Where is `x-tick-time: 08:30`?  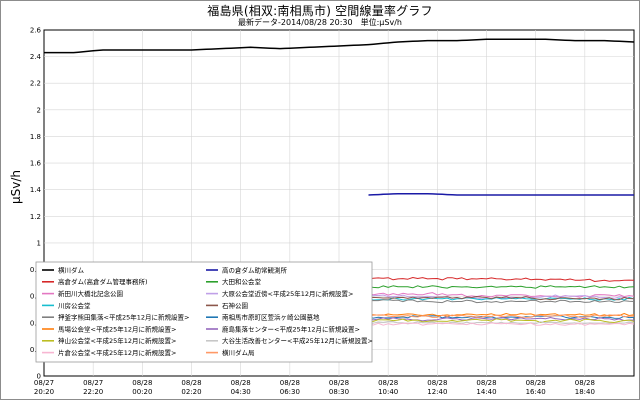 x-tick-time: 08:30 is located at coordinates (339, 392).